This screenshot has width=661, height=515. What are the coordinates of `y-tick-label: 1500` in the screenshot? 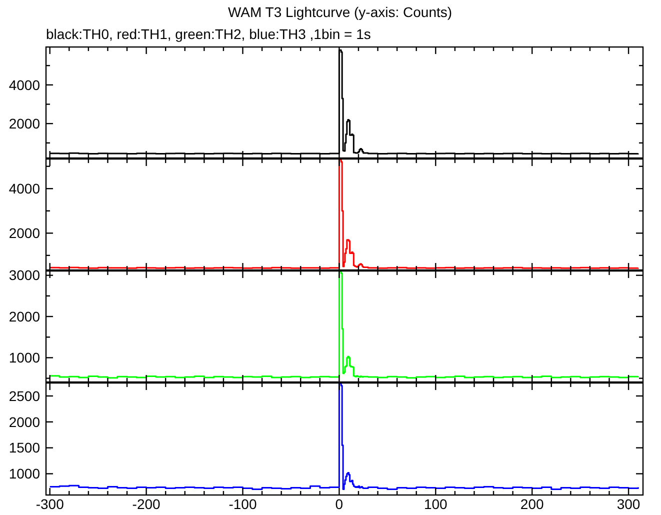 It's located at (24, 448).